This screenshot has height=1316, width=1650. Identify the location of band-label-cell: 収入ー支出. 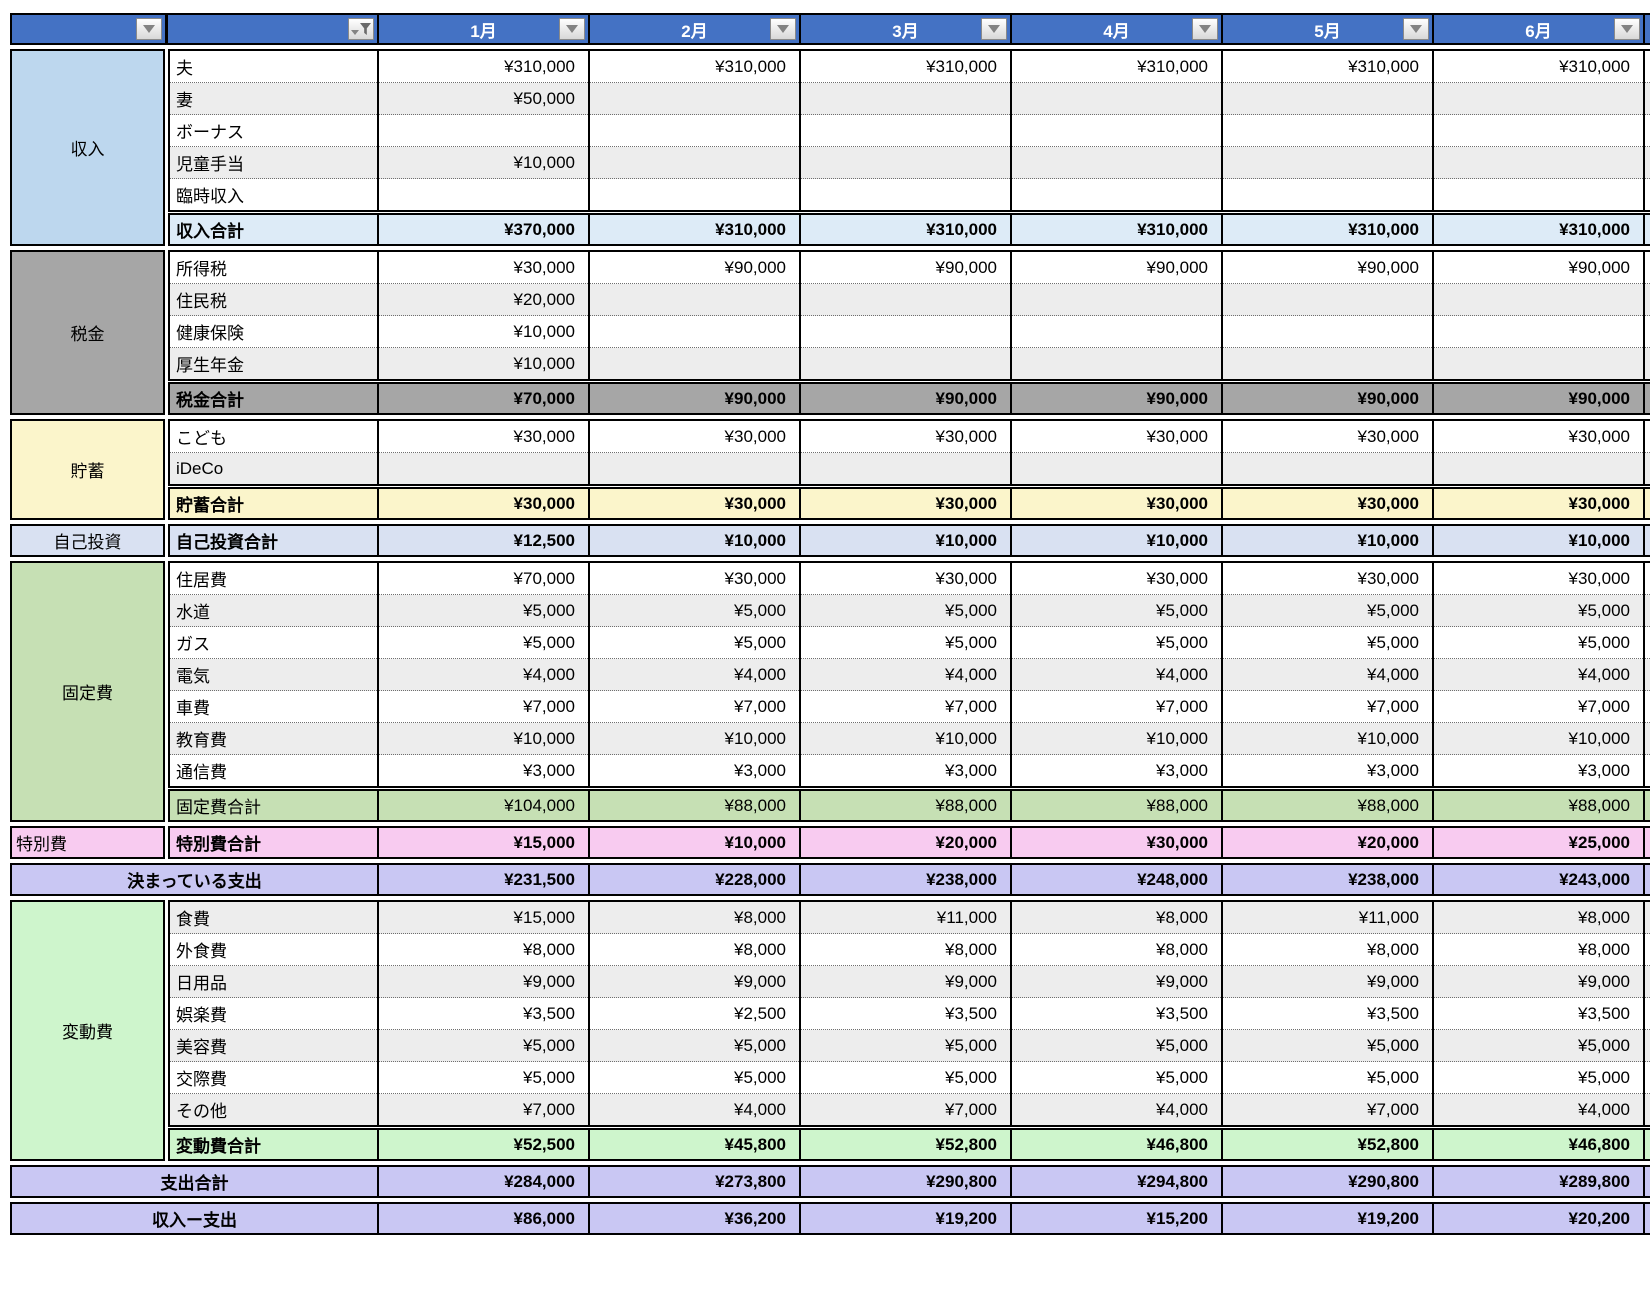
(194, 1218).